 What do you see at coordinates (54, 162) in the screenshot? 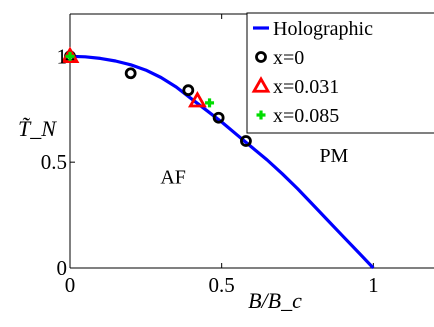
I see `y-tick-label: 0.5` at bounding box center [54, 162].